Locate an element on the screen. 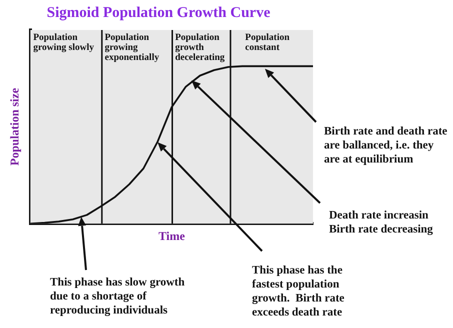 The height and width of the screenshot is (328, 453). text: Population growing exponentially is located at coordinates (132, 48).